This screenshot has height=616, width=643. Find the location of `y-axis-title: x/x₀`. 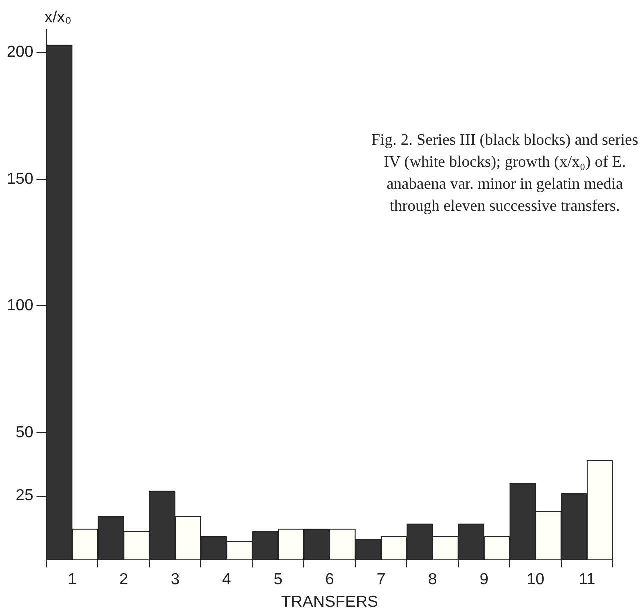

y-axis-title: x/x₀ is located at coordinates (58, 17).